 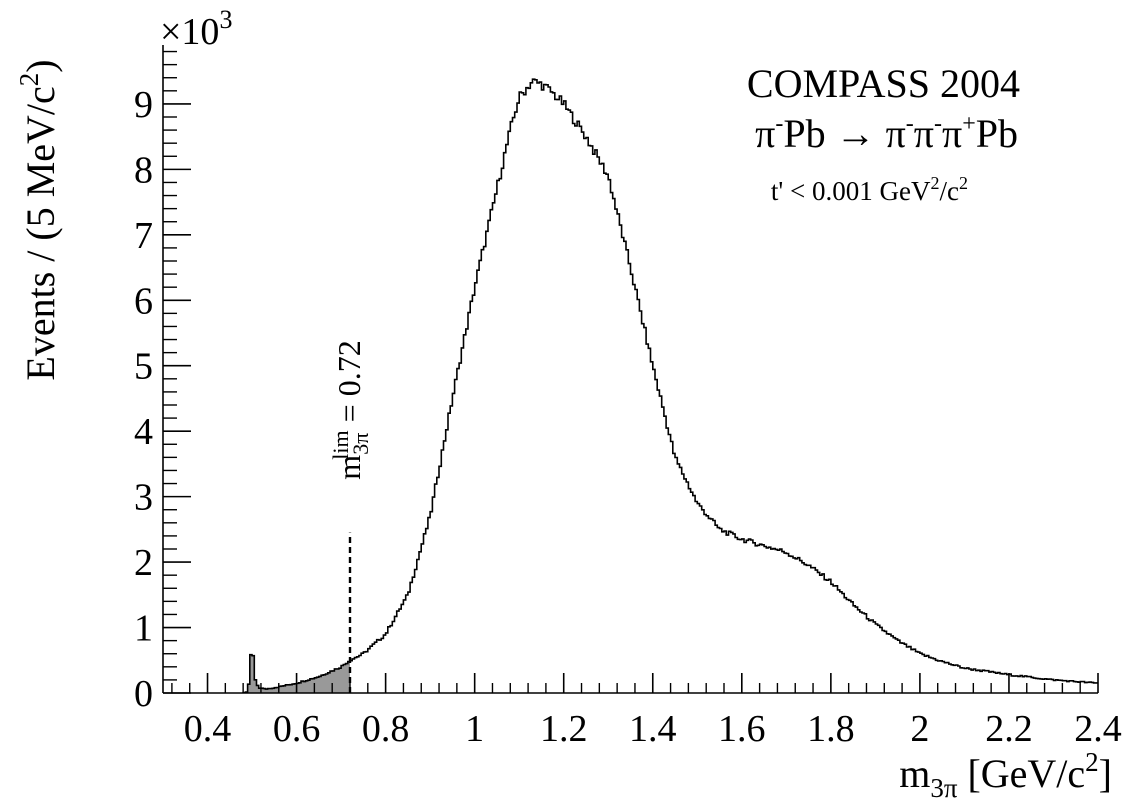 What do you see at coordinates (350, 409) in the screenshot?
I see `cut-label: m3πlim = 0.72` at bounding box center [350, 409].